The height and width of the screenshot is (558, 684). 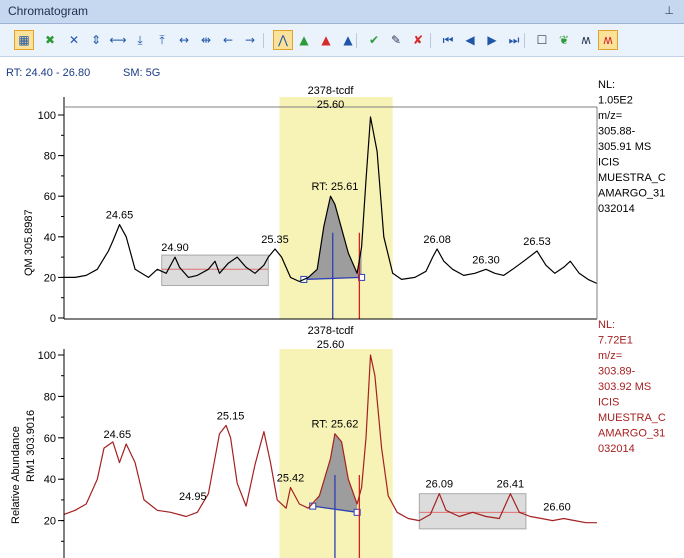 What do you see at coordinates (514, 40) in the screenshot?
I see `last-button: ⏭` at bounding box center [514, 40].